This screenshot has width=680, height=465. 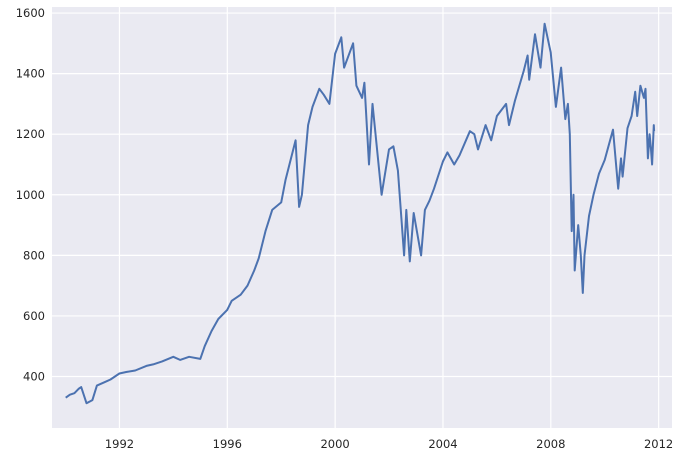 What do you see at coordinates (658, 444) in the screenshot?
I see `x-tick-label: 2012` at bounding box center [658, 444].